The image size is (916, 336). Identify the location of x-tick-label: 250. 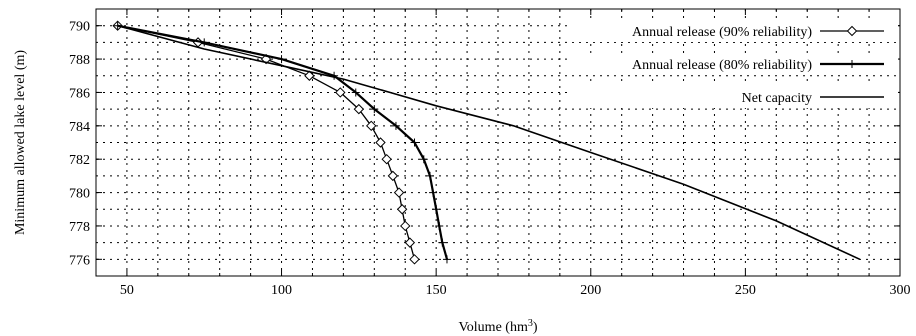
(745, 290).